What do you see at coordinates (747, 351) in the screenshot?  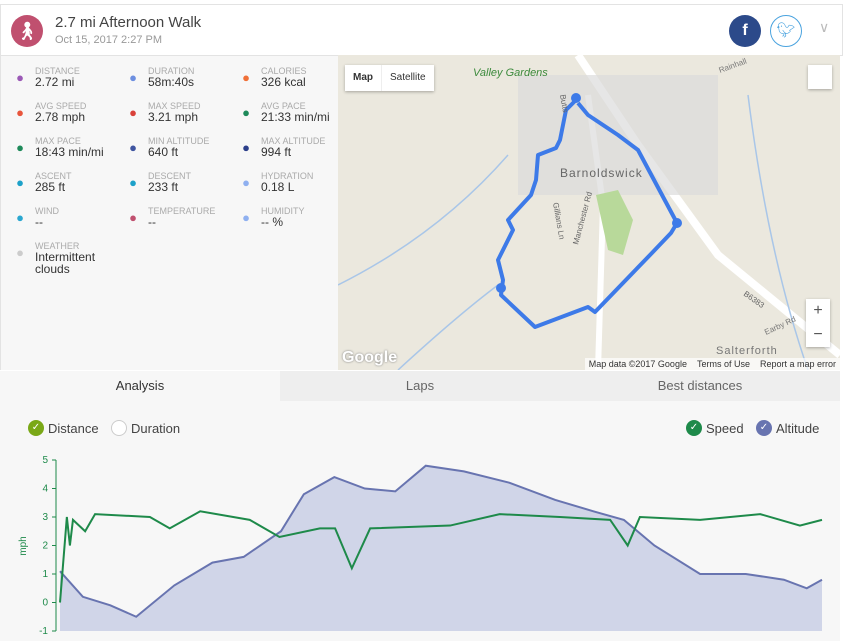 I see `map-label: Salterforth` at bounding box center [747, 351].